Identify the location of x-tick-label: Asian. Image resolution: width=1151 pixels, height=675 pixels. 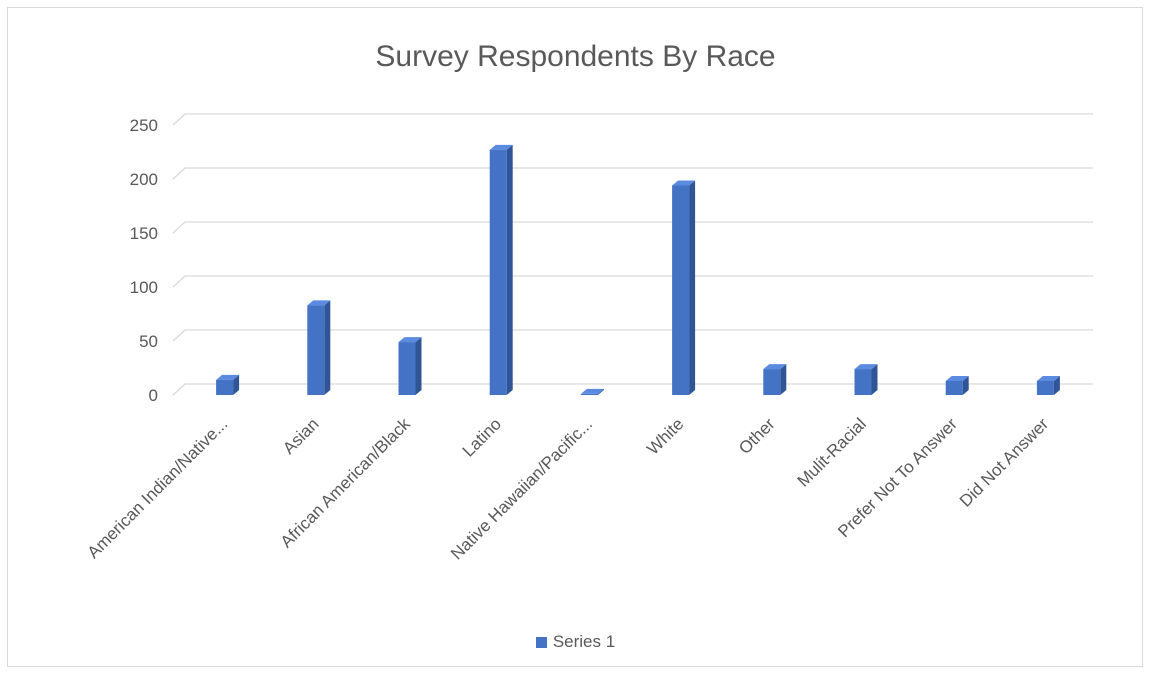
(301, 436).